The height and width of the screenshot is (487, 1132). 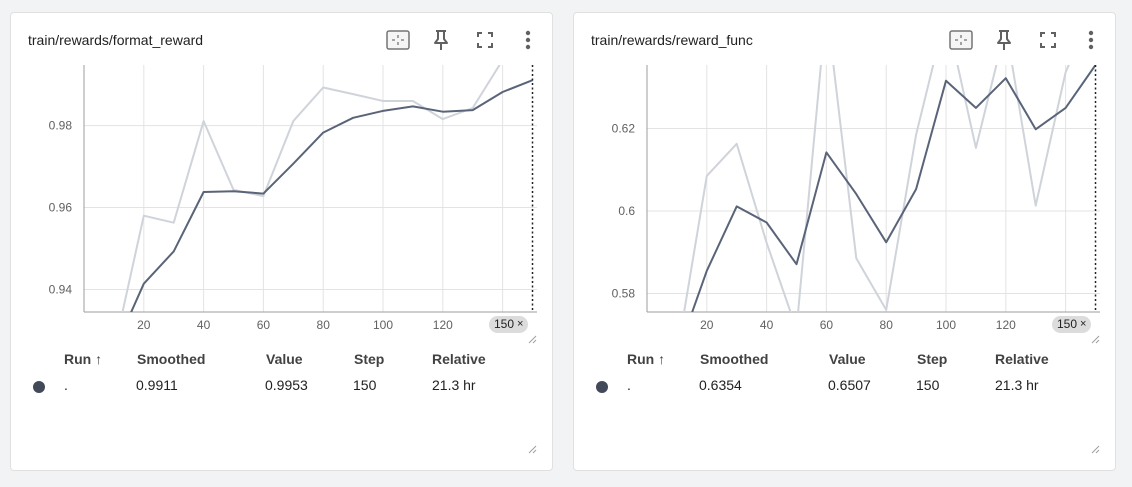 I want to click on card-title: train/rewards/reward_func, so click(x=672, y=40).